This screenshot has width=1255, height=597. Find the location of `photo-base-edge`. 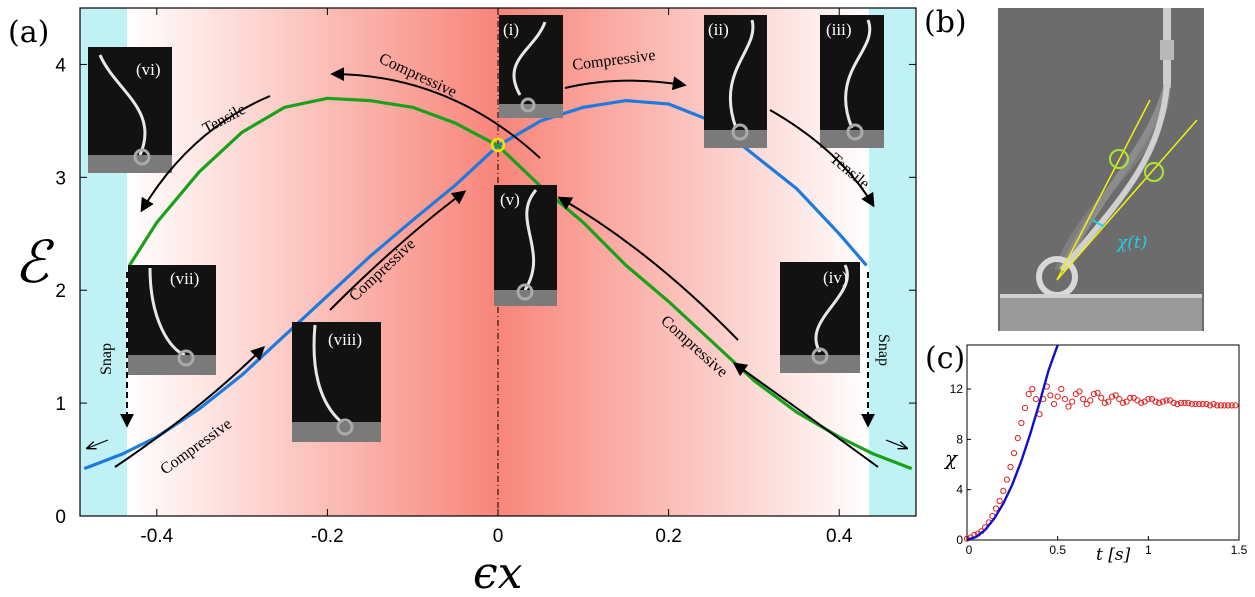

photo-base-edge is located at coordinates (1101, 296).